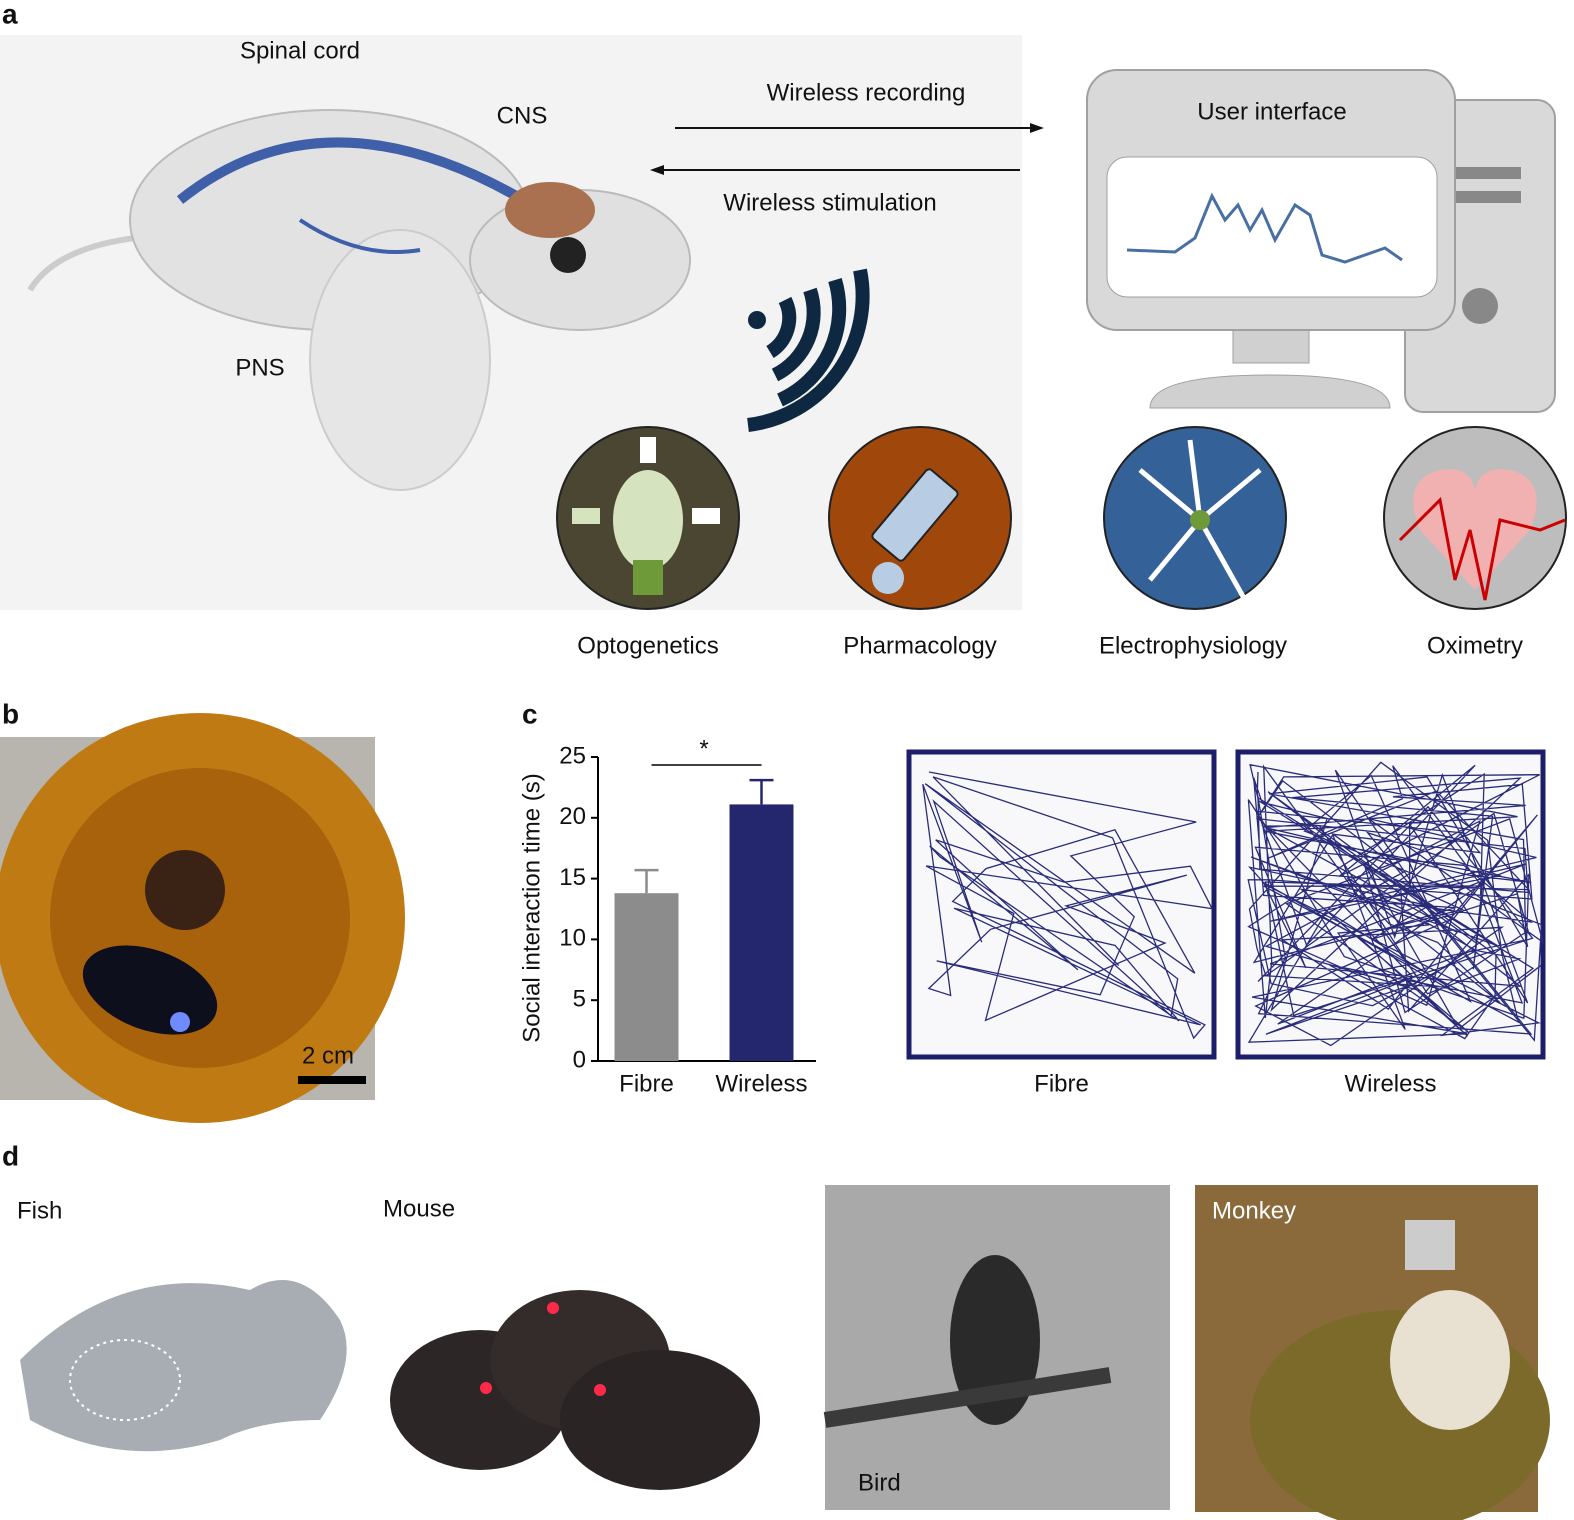 This screenshot has width=1574, height=1520. I want to click on rat-illustration, so click(359, 300).